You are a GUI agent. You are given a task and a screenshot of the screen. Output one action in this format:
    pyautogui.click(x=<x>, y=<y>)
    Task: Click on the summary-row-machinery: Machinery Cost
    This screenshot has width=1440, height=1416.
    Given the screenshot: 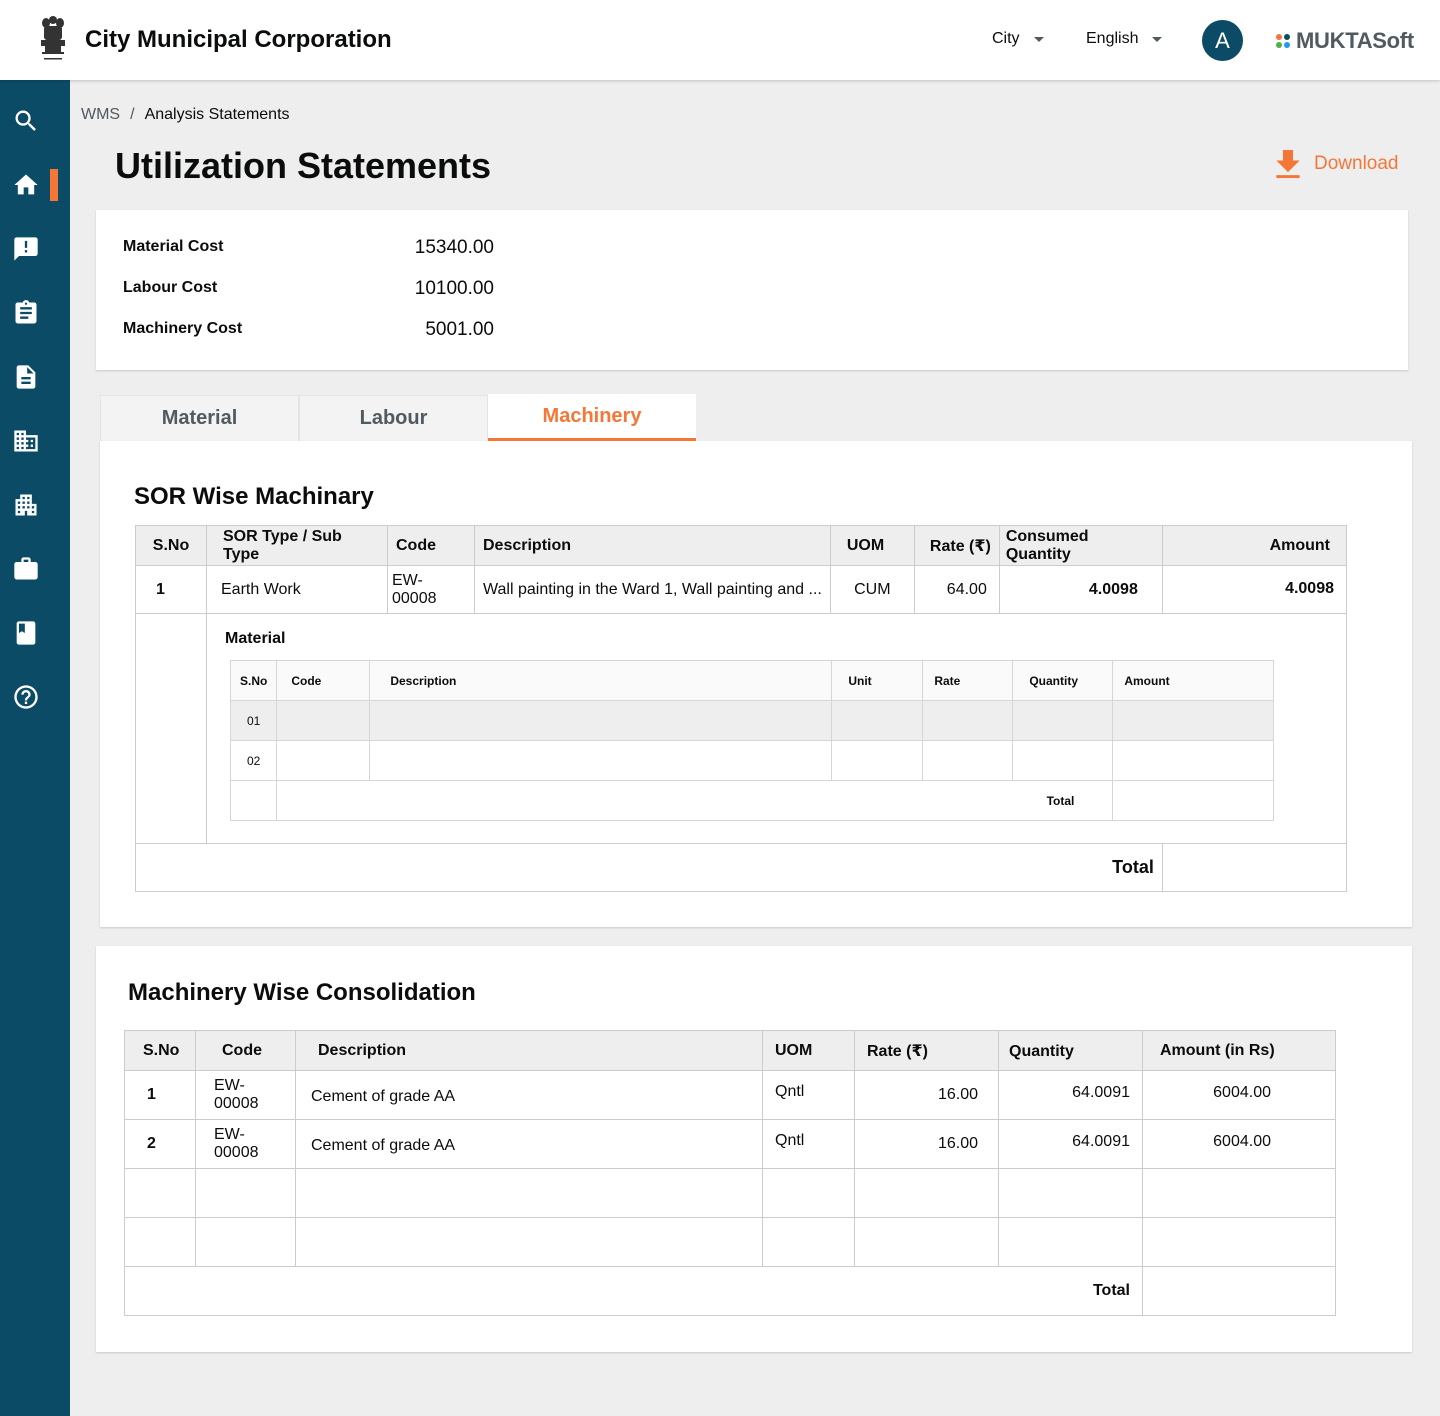 What is the action you would take?
    pyautogui.click(x=182, y=329)
    